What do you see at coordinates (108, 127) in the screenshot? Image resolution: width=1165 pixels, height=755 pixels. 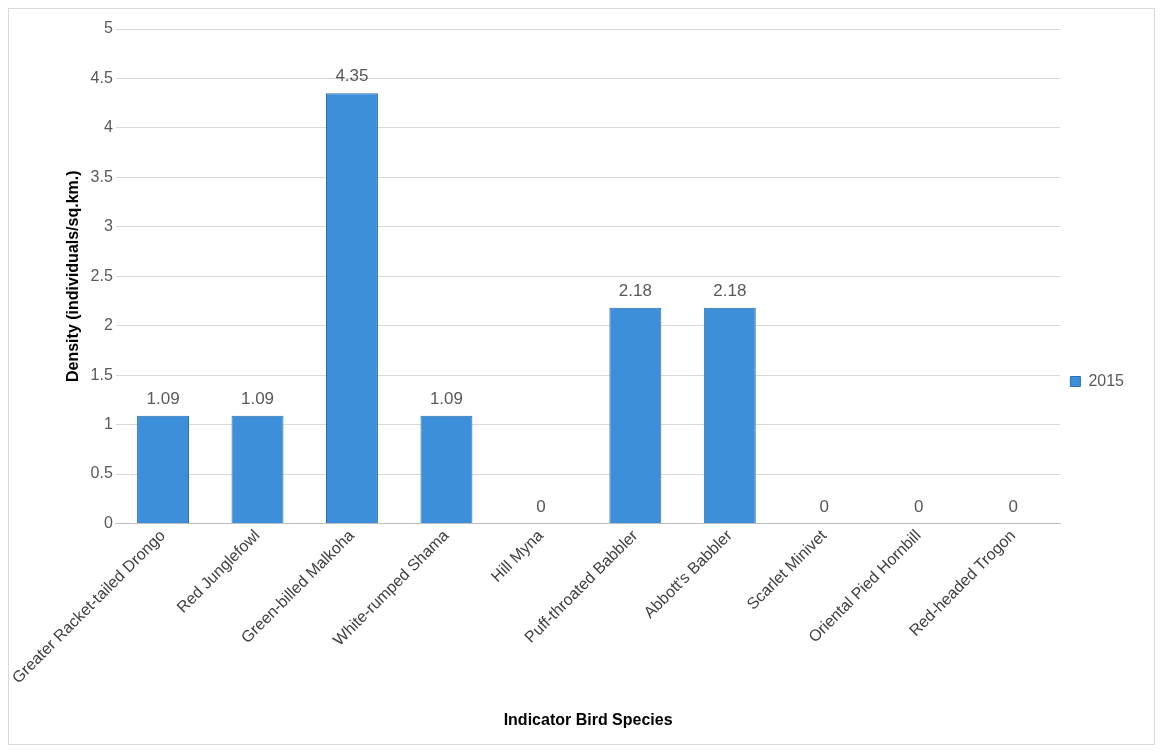 I see `y-tick-label: 4` at bounding box center [108, 127].